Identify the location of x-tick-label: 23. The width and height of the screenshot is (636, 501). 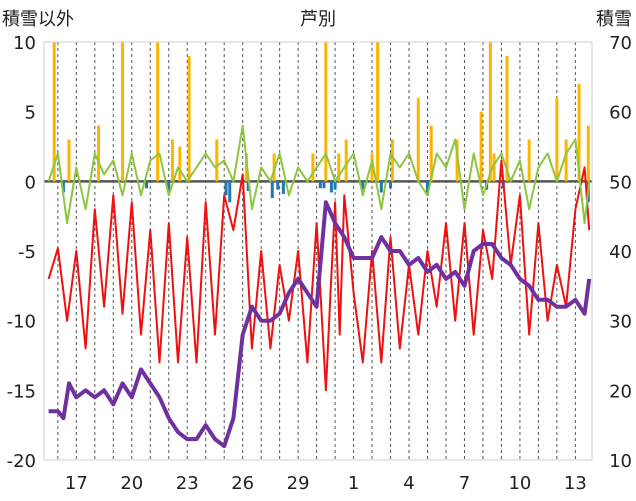
(187, 483).